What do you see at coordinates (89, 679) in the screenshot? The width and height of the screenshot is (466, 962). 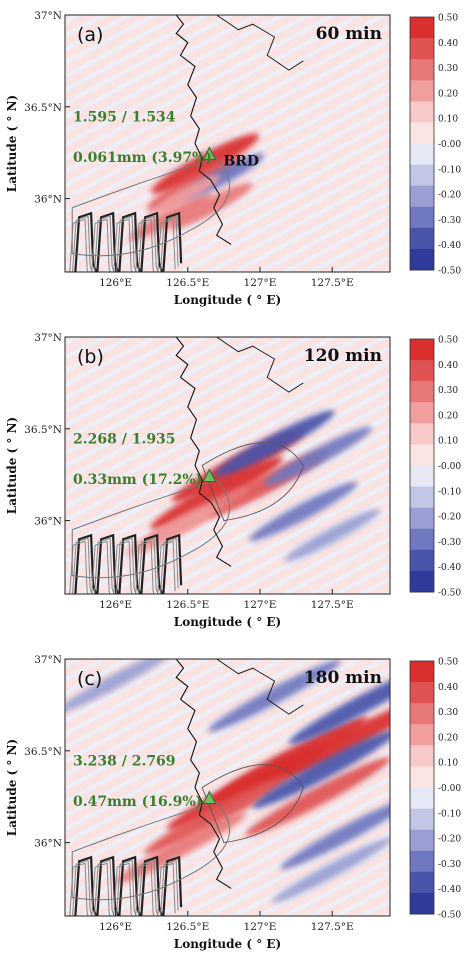 I see `panel-label: (c)` at bounding box center [89, 679].